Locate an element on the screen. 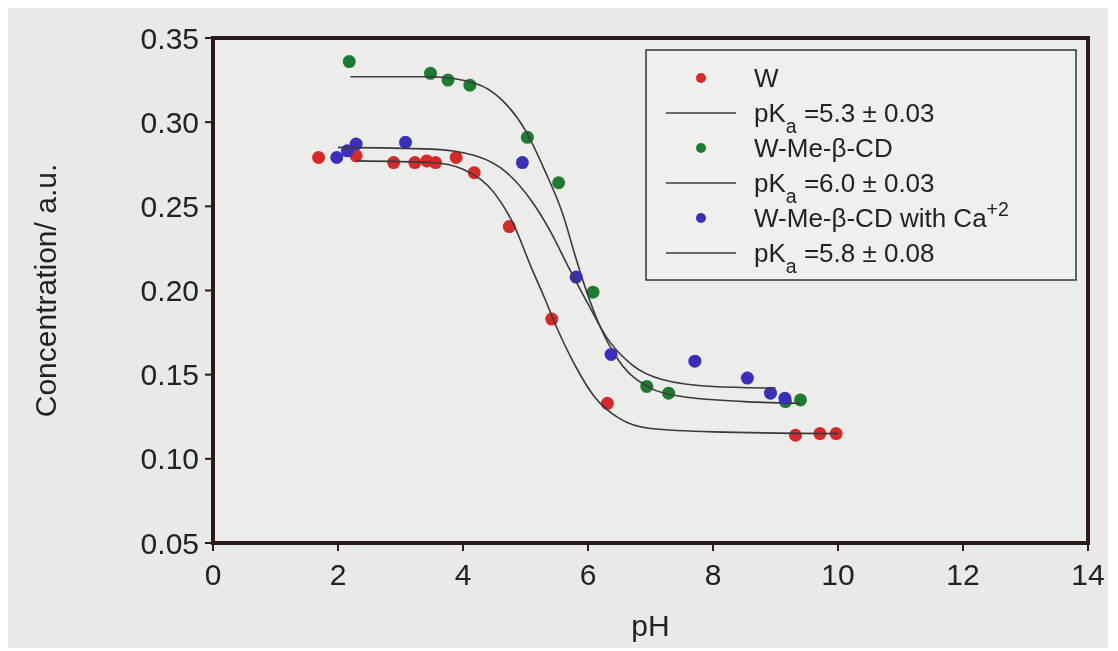 Image resolution: width=1118 pixels, height=651 pixels. y-axis-title: Concentration/ a.u. is located at coordinates (45, 290).